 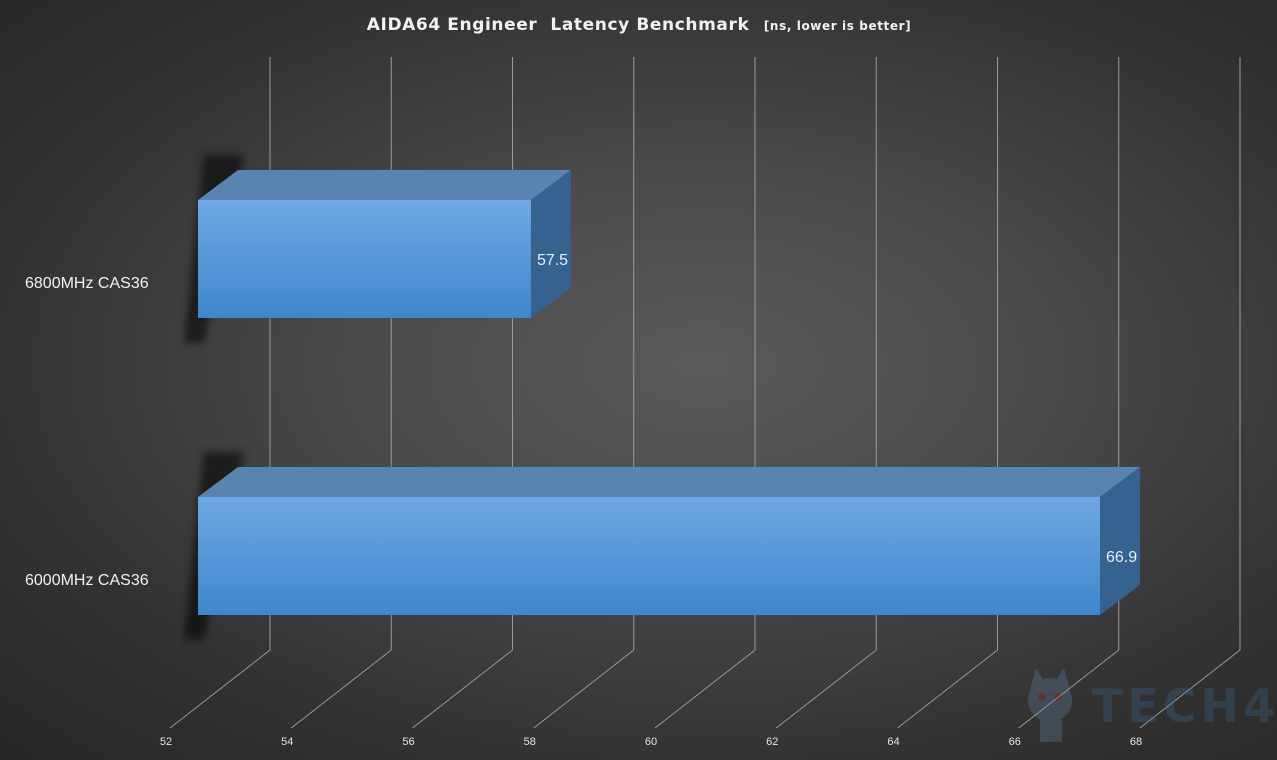 I want to click on mascot-icon, so click(x=1050, y=705).